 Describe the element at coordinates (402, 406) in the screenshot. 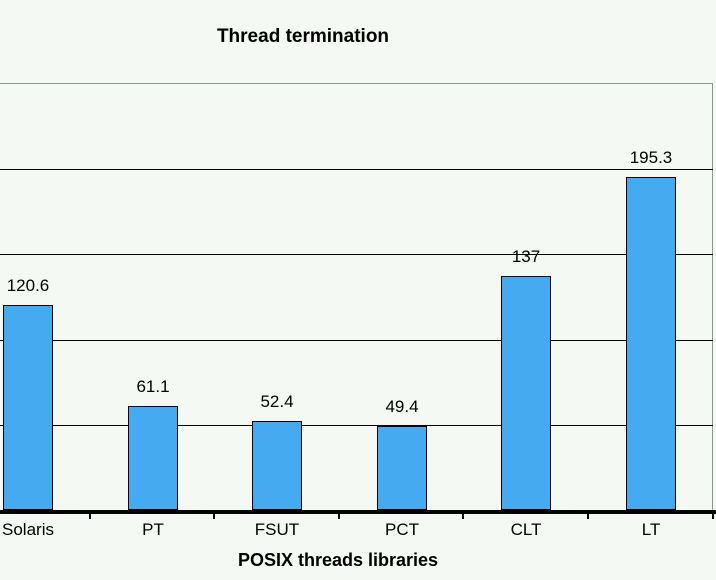

I see `value-label-pct: 49.4` at that location.